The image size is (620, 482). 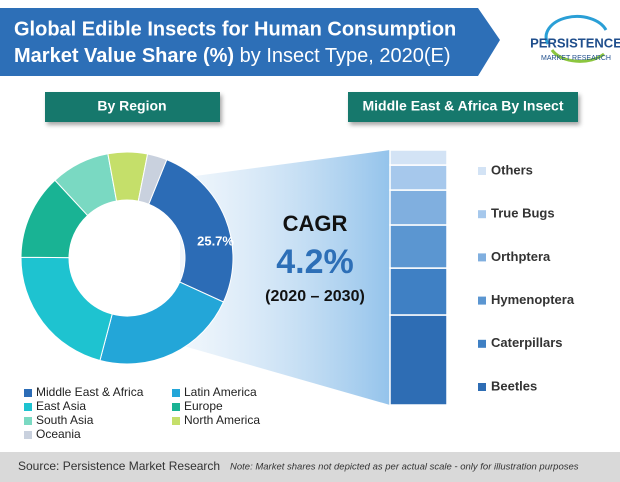 I want to click on legend-label: East Asia, so click(x=61, y=406).